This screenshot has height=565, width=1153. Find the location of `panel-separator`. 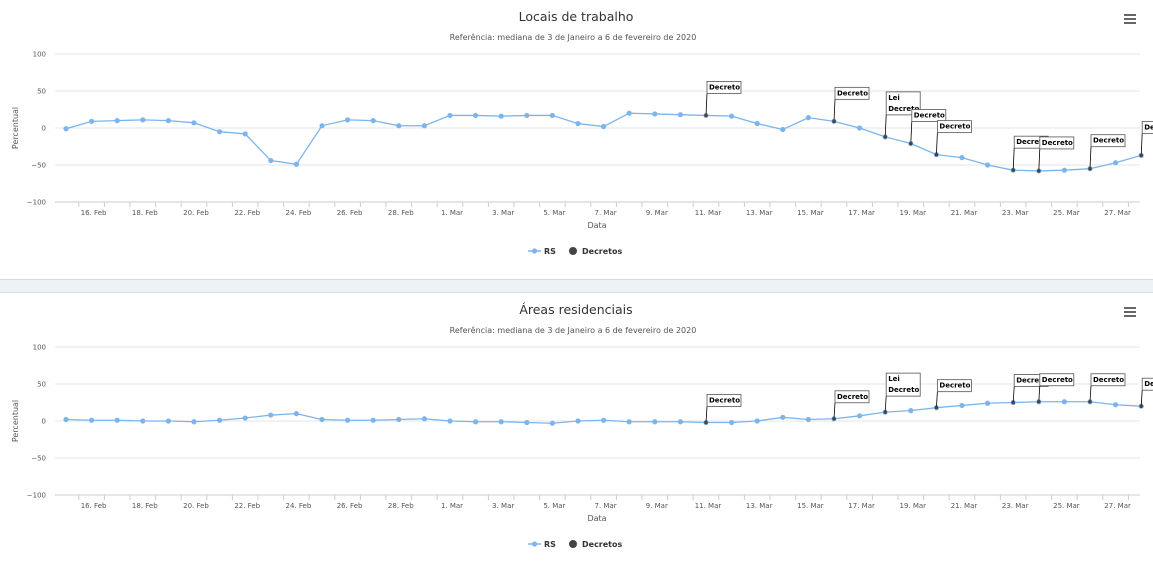

panel-separator is located at coordinates (576, 286).